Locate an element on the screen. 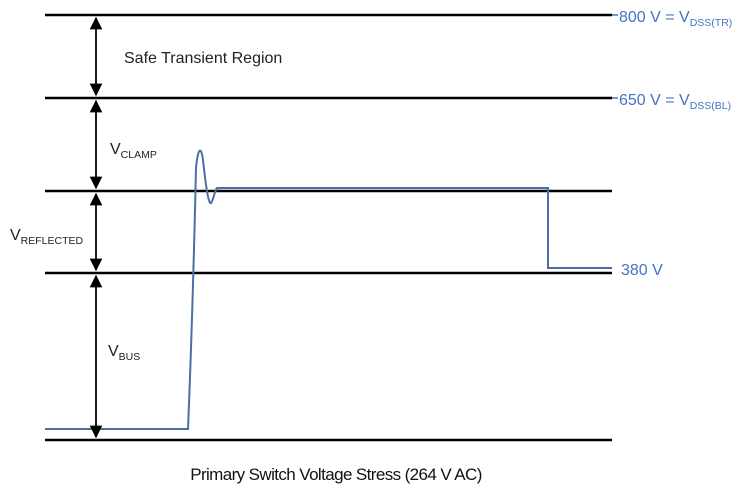 Image resolution: width=746 pixels, height=488 pixels. diagram-caption: Primary Switch Voltage Stress (264 V AC) is located at coordinates (336, 474).